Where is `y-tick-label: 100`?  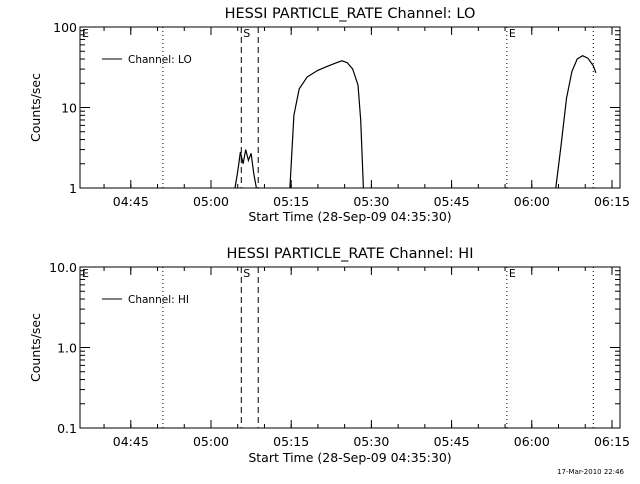 y-tick-label: 100 is located at coordinates (65, 27).